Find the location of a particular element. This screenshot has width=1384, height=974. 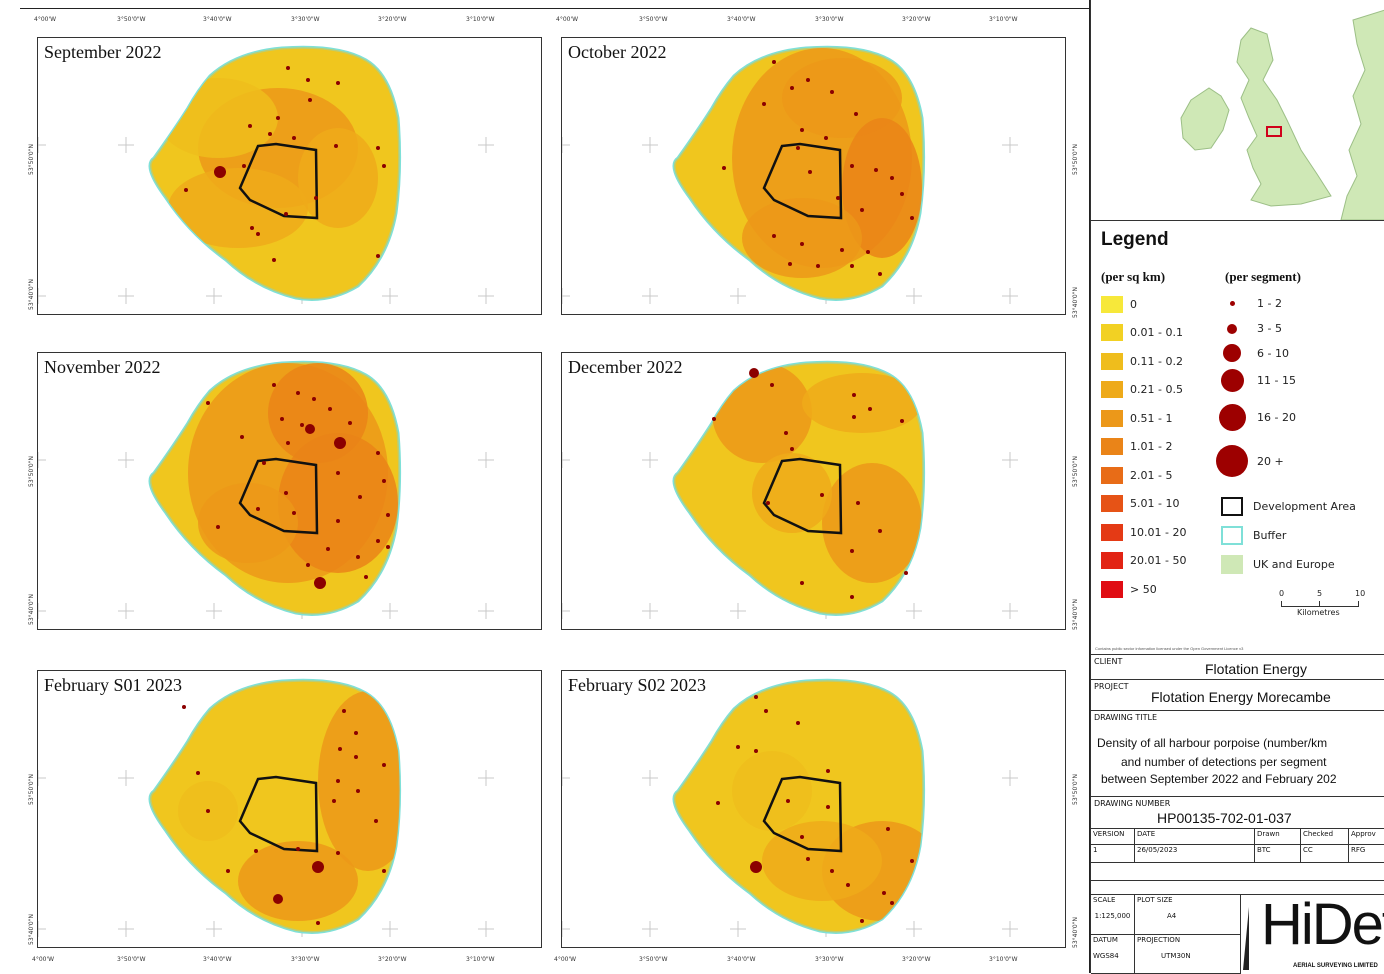

legend-buffer: Buffer is located at coordinates (1253, 535).